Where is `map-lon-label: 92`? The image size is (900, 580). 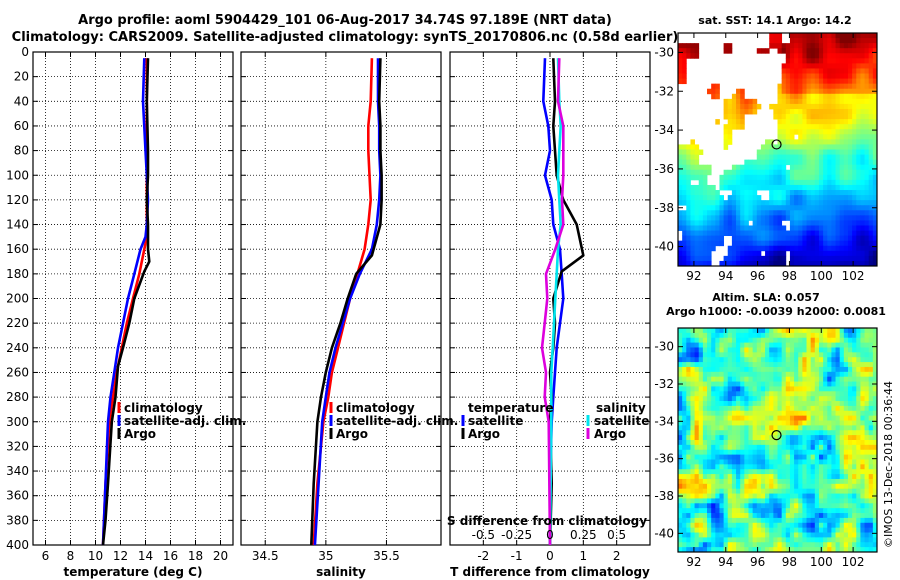 map-lon-label: 92 is located at coordinates (693, 276).